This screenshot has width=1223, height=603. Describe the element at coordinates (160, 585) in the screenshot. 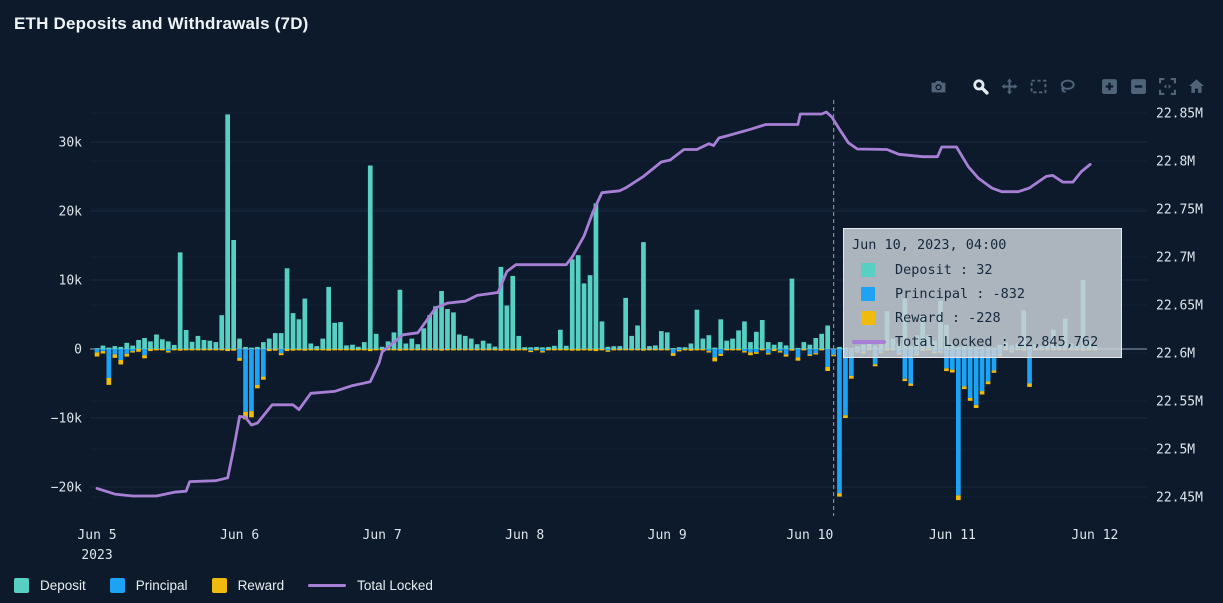

I see `legend-item-principal: Principal` at that location.